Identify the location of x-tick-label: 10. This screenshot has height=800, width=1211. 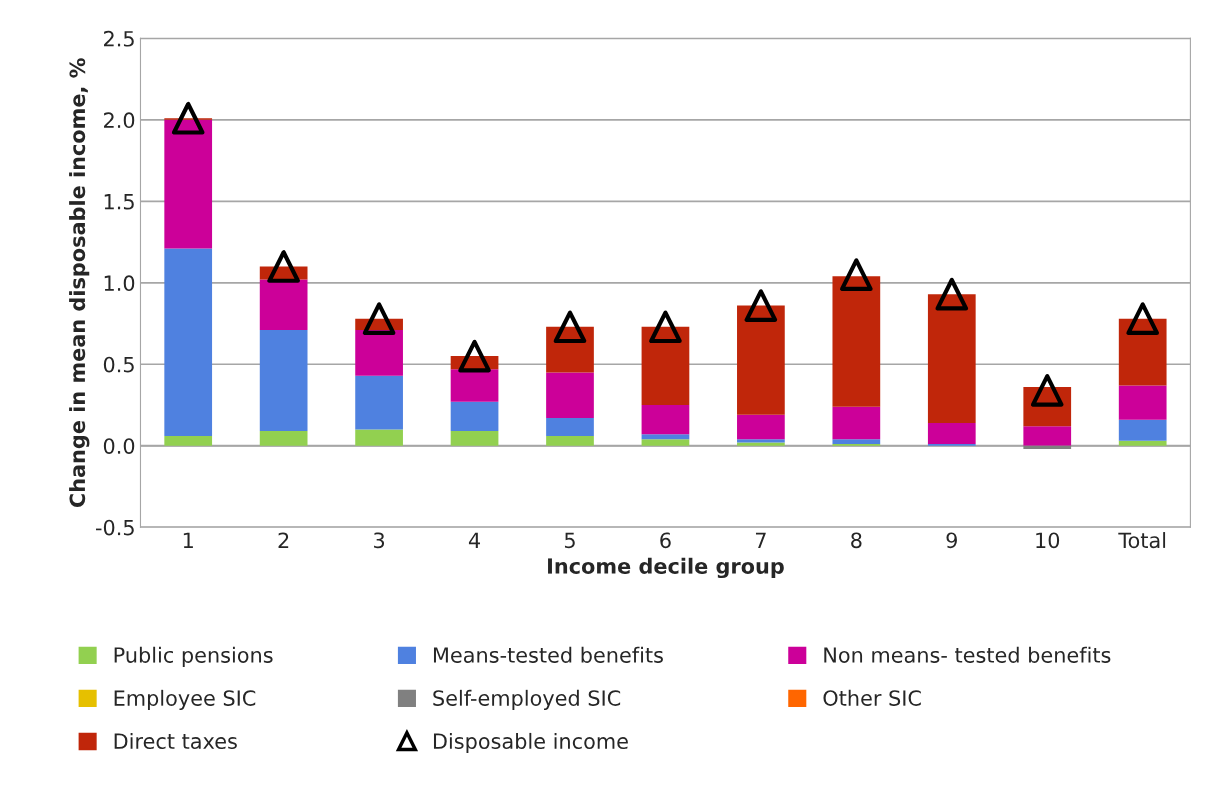
(1048, 540).